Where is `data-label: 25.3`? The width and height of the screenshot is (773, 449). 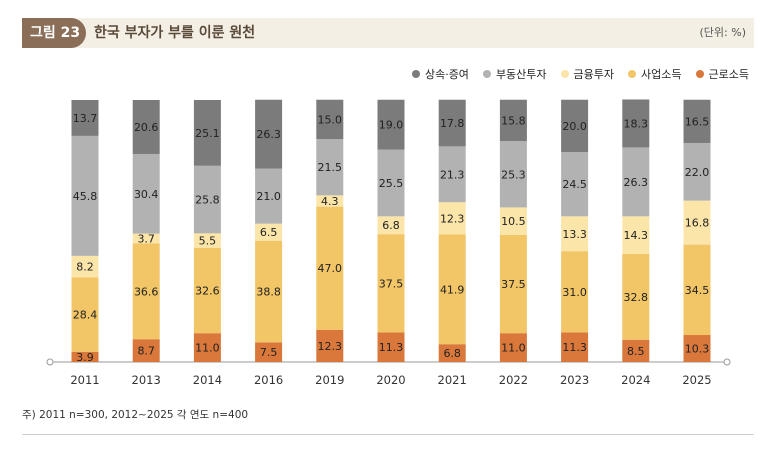
data-label: 25.3 is located at coordinates (513, 174).